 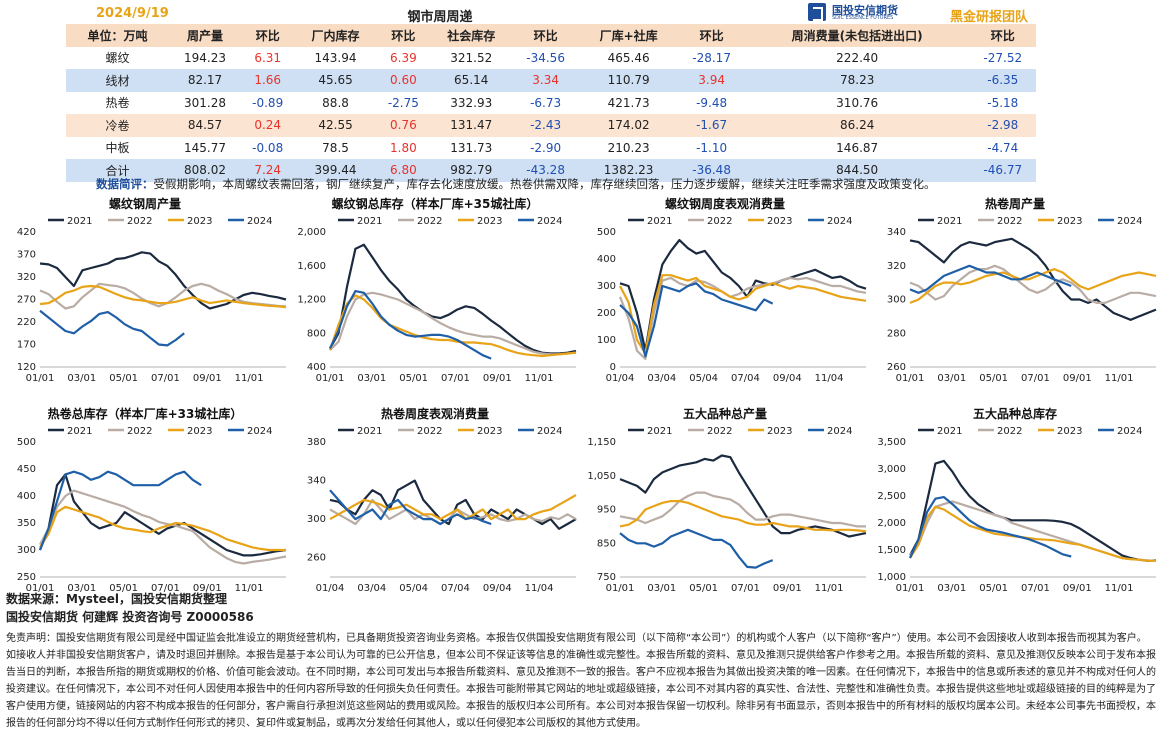 What do you see at coordinates (117, 80) in the screenshot?
I see `row-label: 线材` at bounding box center [117, 80].